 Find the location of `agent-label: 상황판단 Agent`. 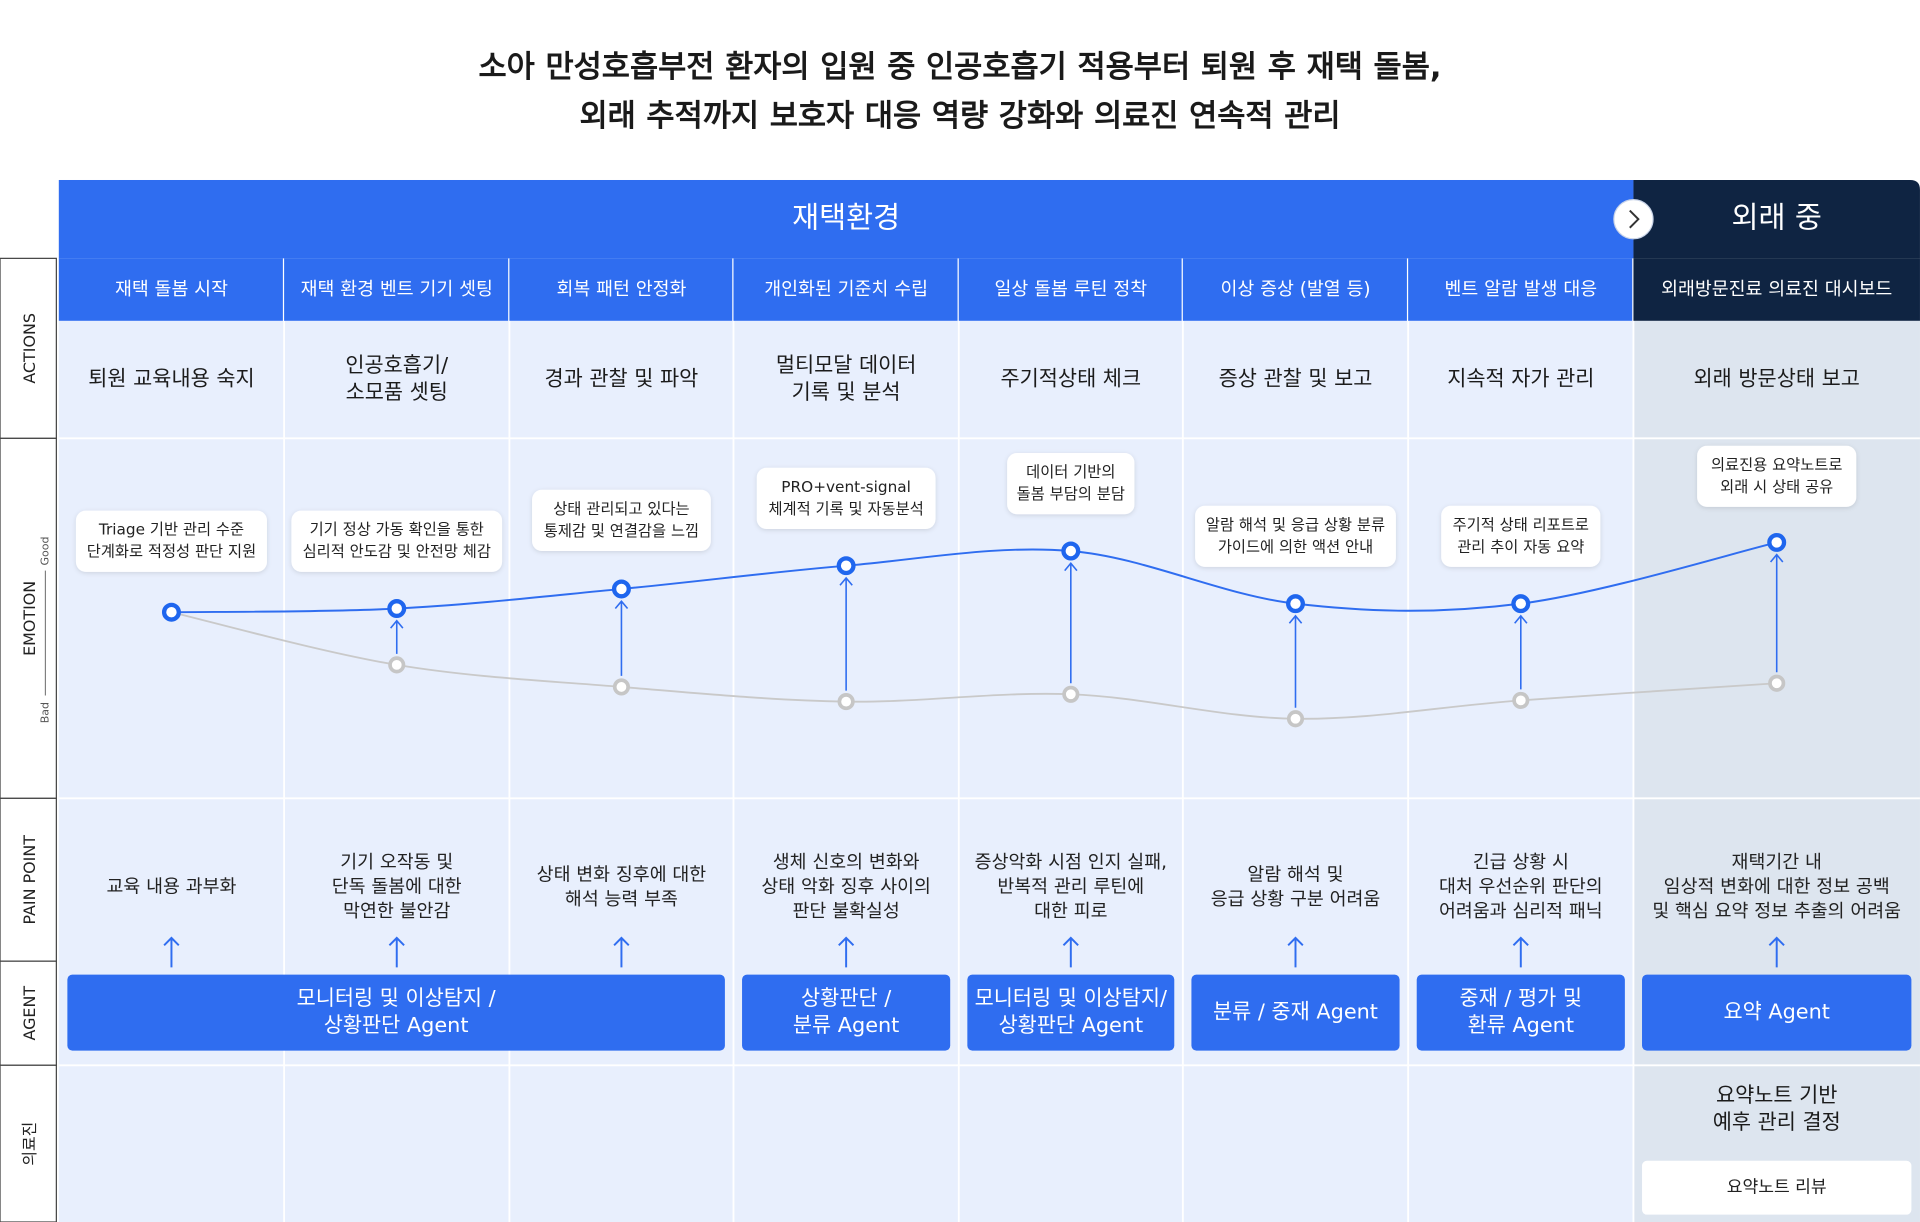

agent-label: 상황판단 Agent is located at coordinates (1070, 1025).